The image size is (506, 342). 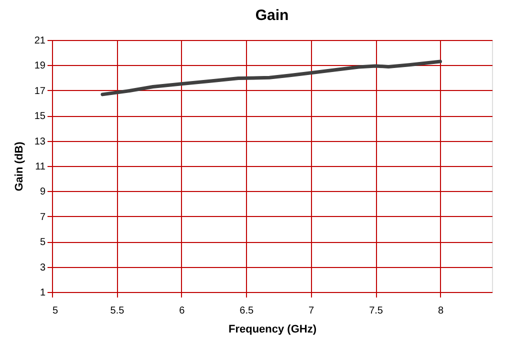 What do you see at coordinates (376, 311) in the screenshot?
I see `x-tick-label: 7.5` at bounding box center [376, 311].